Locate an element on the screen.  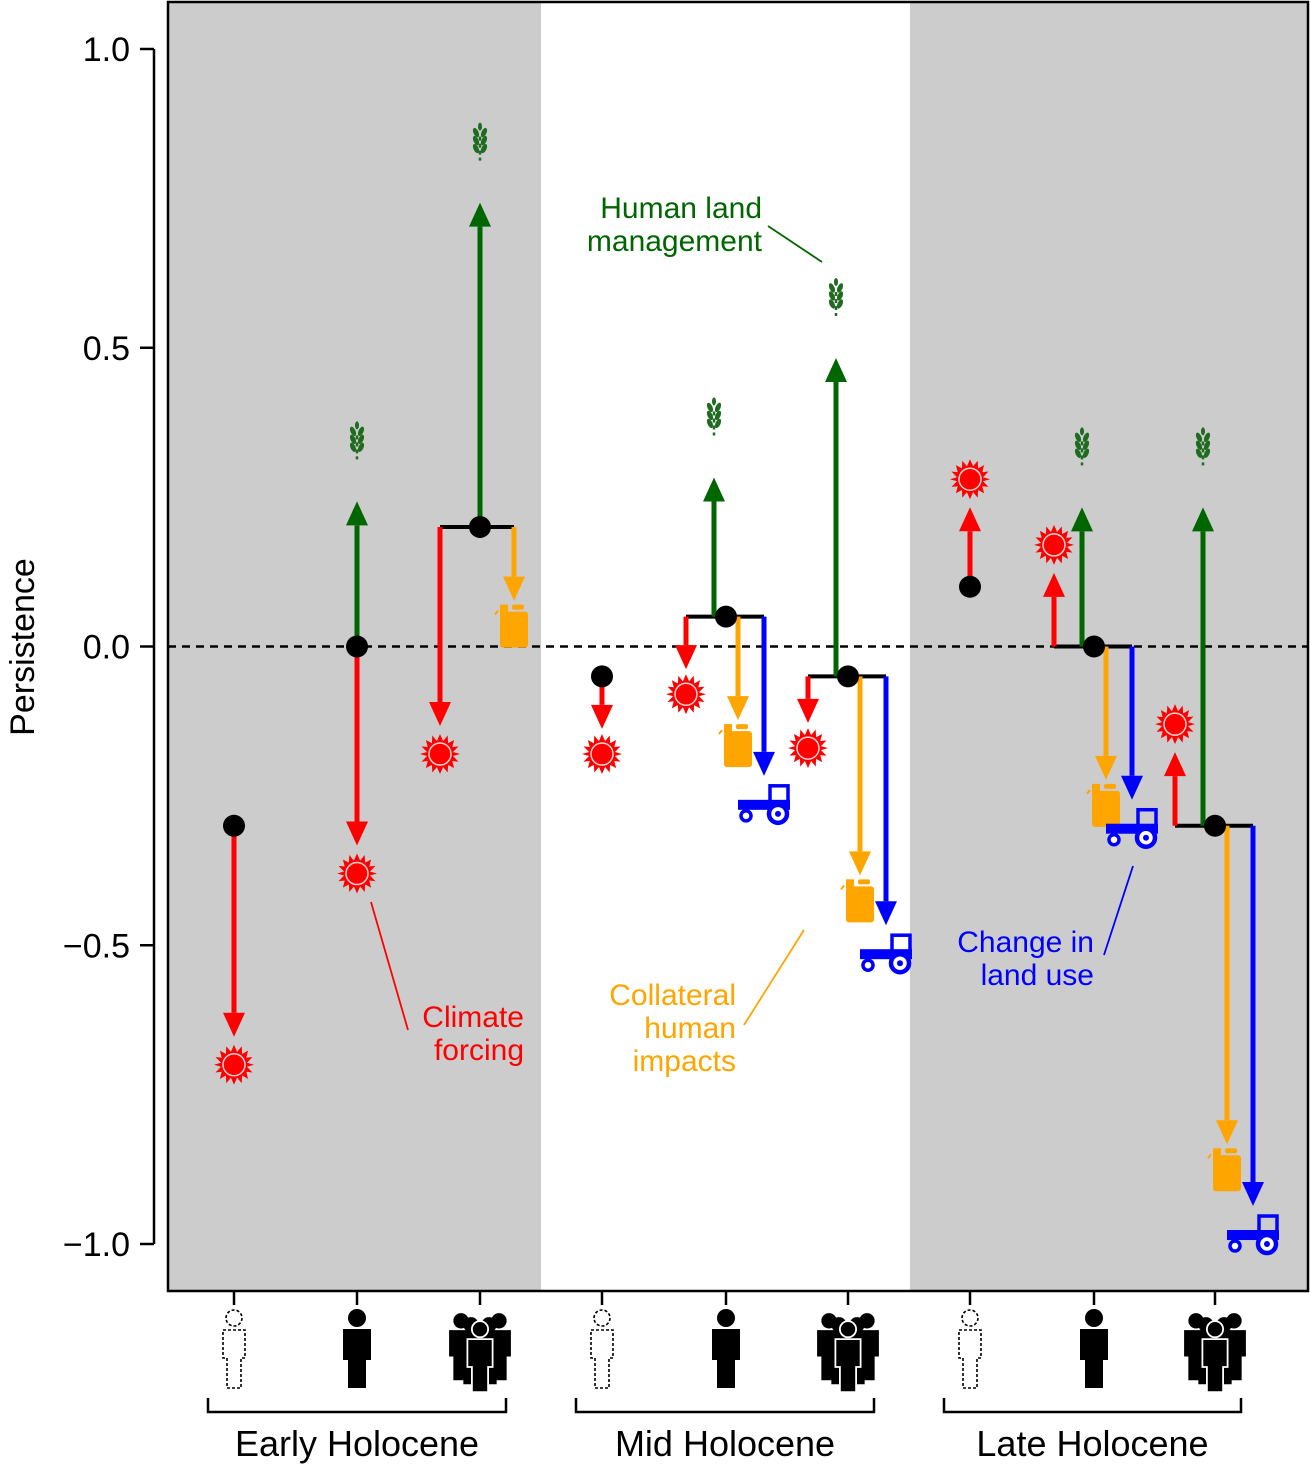
period-label: Late Holocene is located at coordinates (1092, 1443).